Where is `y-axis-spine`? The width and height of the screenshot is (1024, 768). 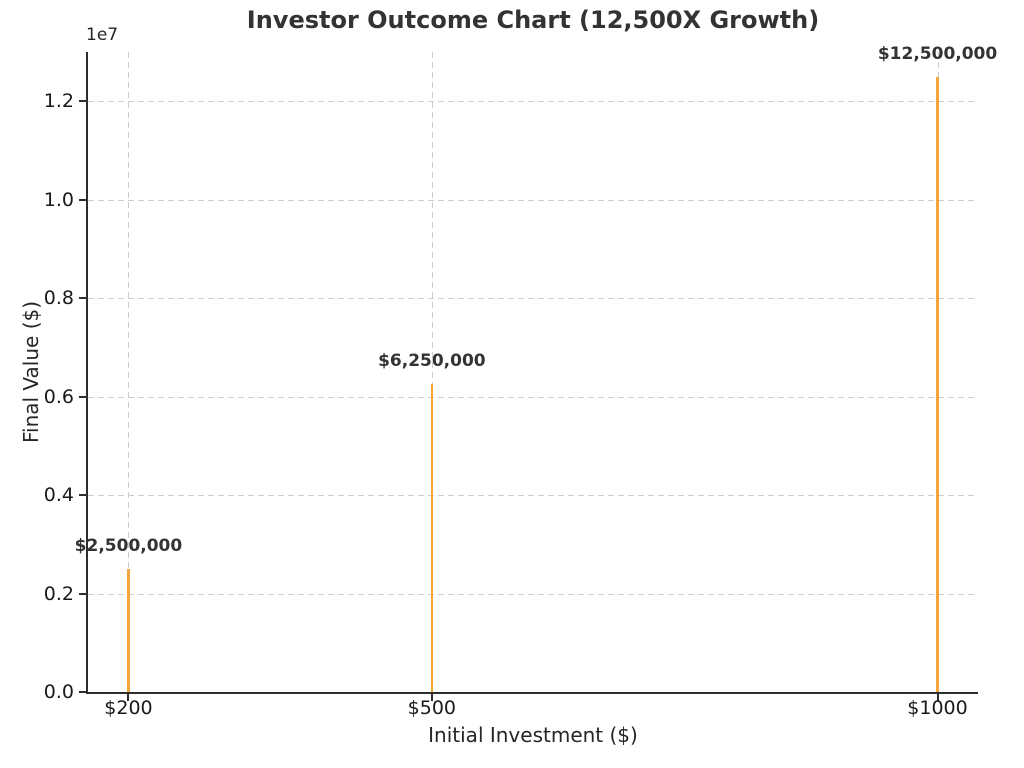 y-axis-spine is located at coordinates (87, 373).